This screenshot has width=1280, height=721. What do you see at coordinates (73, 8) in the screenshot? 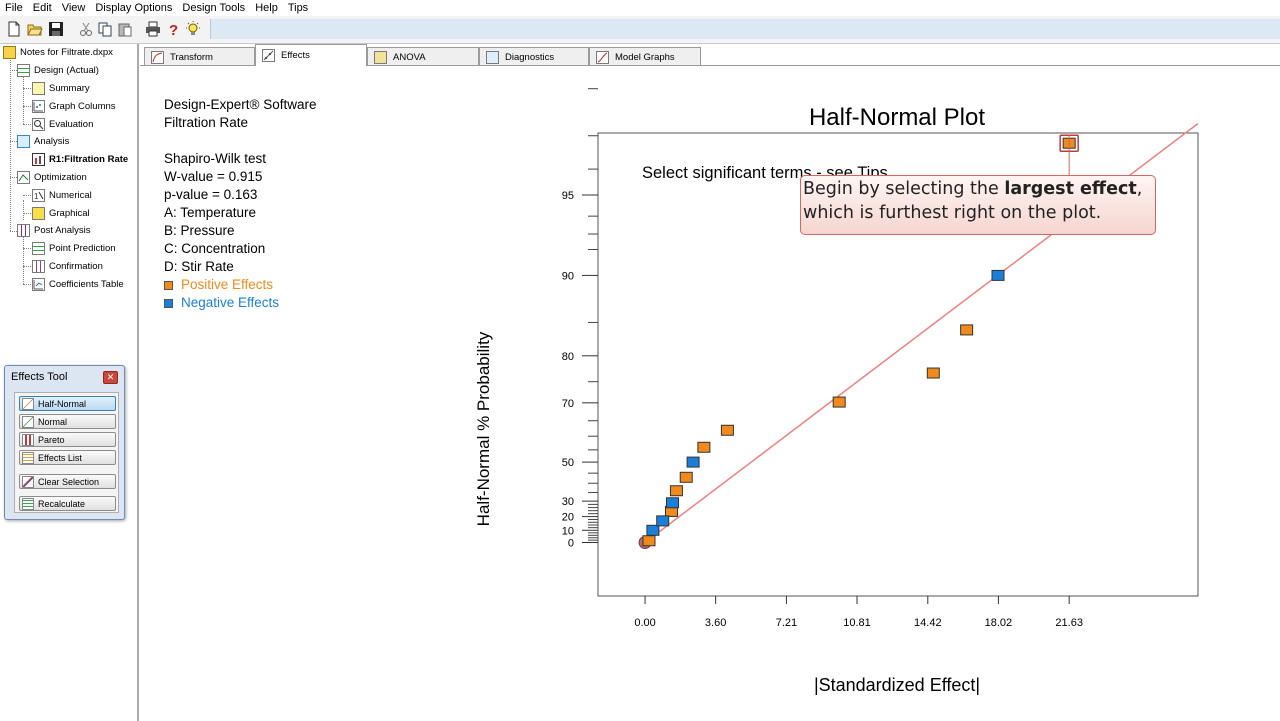
I see `menu-view: View` at bounding box center [73, 8].